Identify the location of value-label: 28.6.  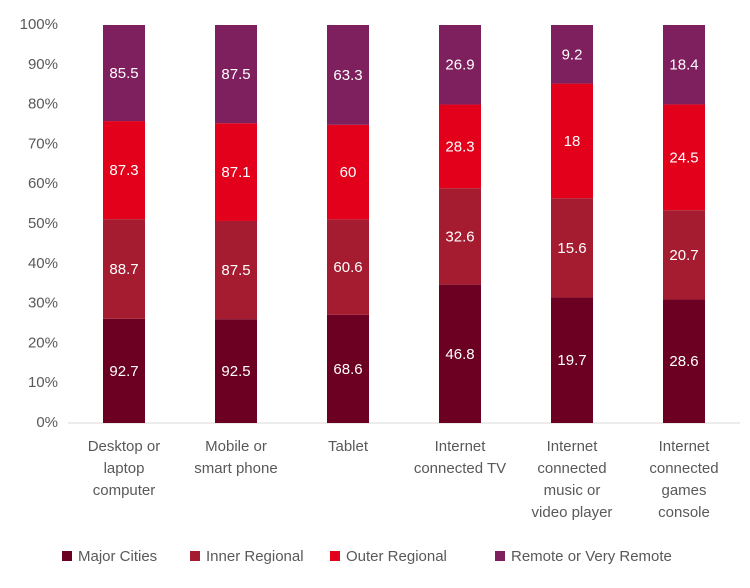
(683, 361).